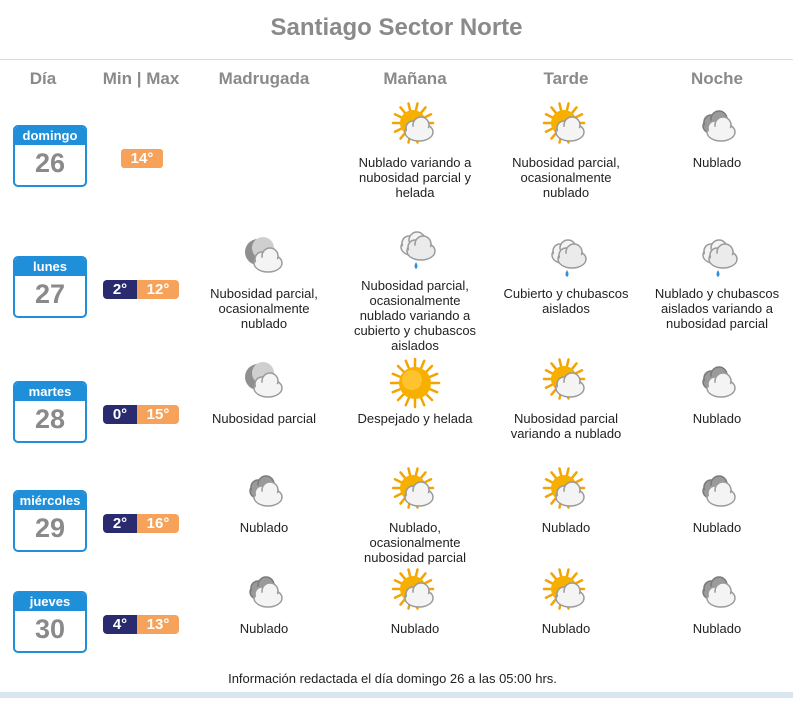 The width and height of the screenshot is (793, 701). Describe the element at coordinates (158, 414) in the screenshot. I see `max-temperature: 15°` at that location.